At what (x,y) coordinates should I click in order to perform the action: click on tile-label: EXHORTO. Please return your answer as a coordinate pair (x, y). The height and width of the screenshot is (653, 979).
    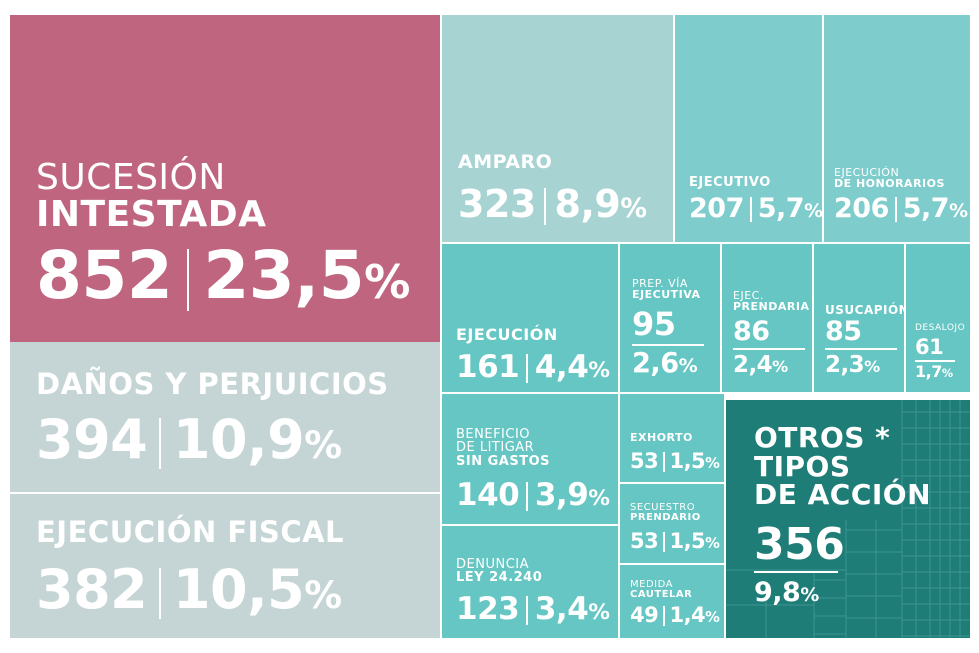
    Looking at the image, I should click on (661, 437).